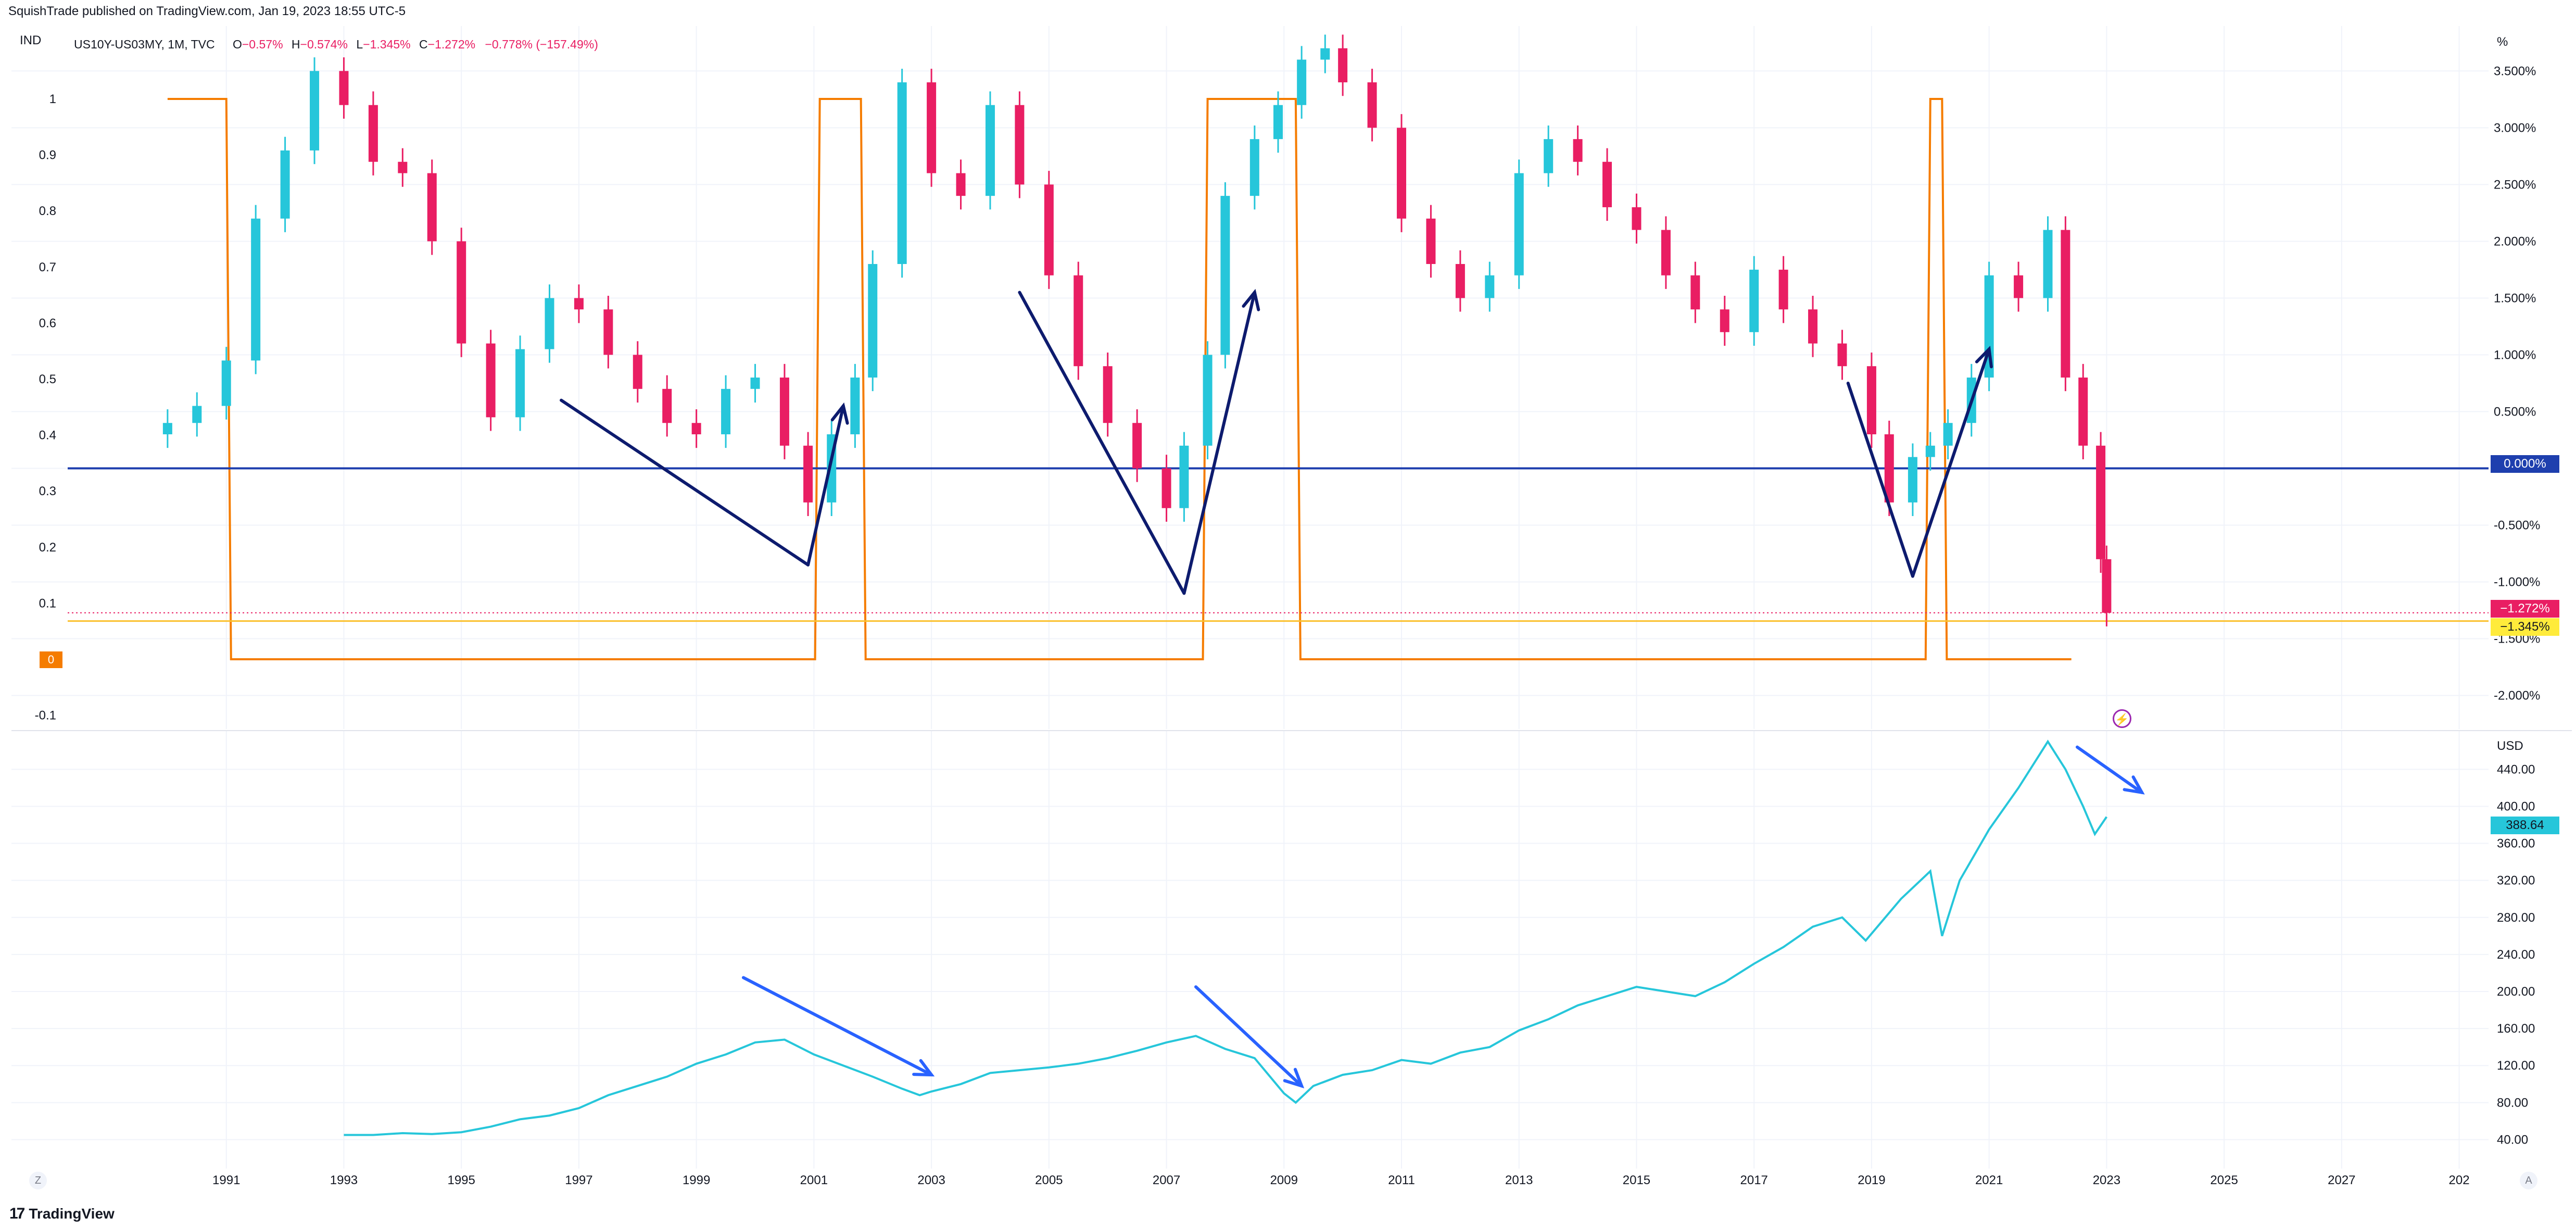 The width and height of the screenshot is (2576, 1230). What do you see at coordinates (1166, 1180) in the screenshot?
I see `time-axis-tick-label: 2007` at bounding box center [1166, 1180].